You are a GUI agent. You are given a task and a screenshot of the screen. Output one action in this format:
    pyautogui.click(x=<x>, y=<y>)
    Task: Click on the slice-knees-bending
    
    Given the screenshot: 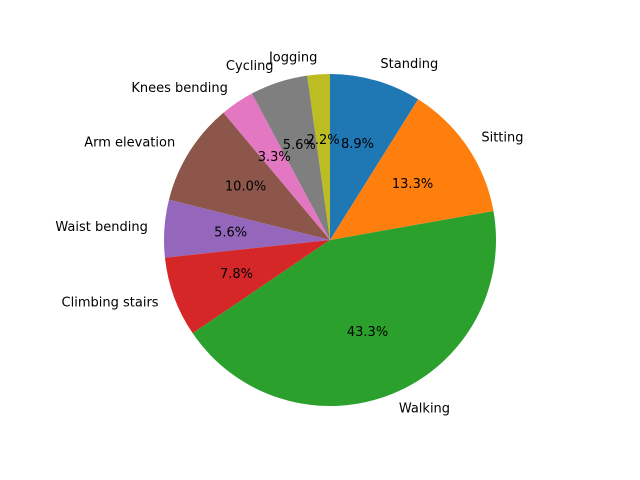 What is the action you would take?
    pyautogui.click(x=276, y=166)
    